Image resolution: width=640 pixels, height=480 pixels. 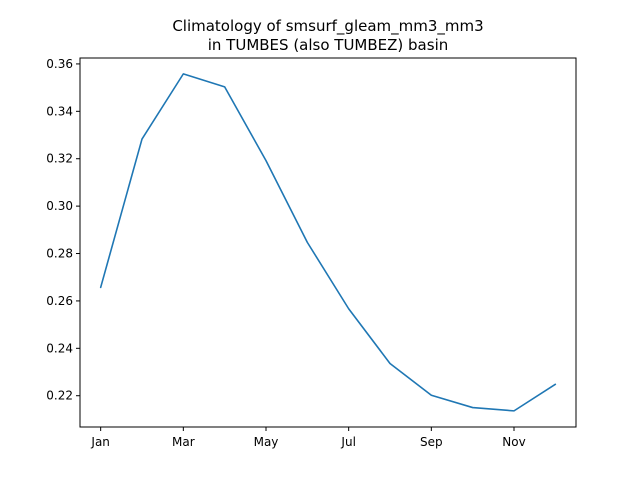 What do you see at coordinates (63, 230) in the screenshot?
I see `y-axis: 0.22 0.24 0.26 0.28 0.30 0.32 0.34 0.36` at bounding box center [63, 230].